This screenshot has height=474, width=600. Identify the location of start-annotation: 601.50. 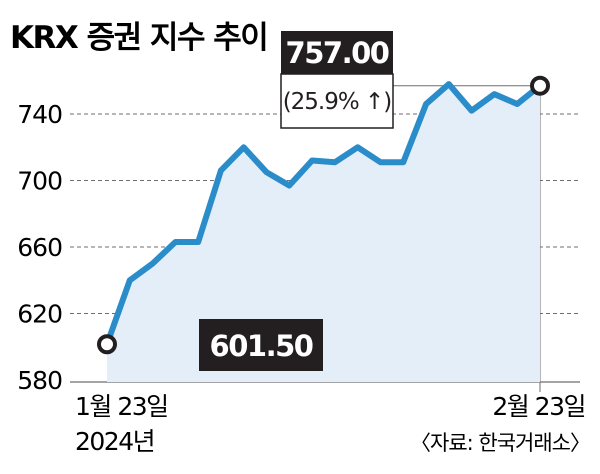
(261, 345).